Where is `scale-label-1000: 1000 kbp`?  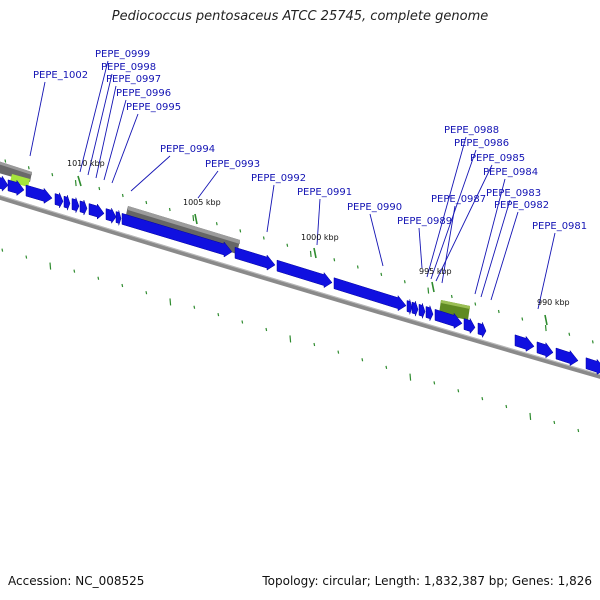 scale-label-1000: 1000 kbp is located at coordinates (320, 237).